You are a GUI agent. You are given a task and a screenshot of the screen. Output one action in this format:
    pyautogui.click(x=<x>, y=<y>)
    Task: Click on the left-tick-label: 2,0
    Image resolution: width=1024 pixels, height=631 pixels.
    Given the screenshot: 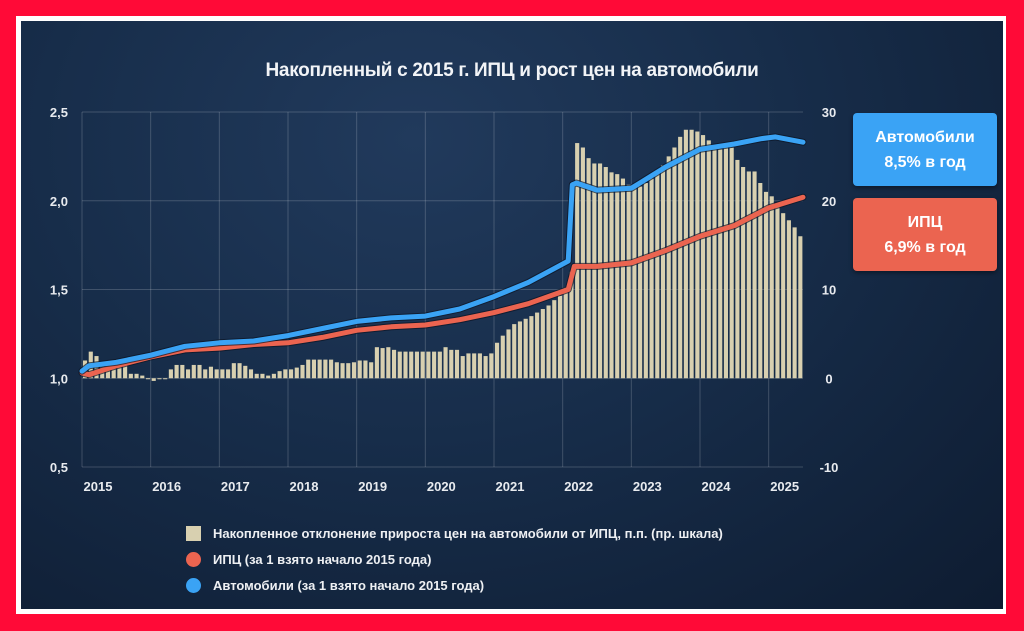 What is the action you would take?
    pyautogui.click(x=59, y=201)
    